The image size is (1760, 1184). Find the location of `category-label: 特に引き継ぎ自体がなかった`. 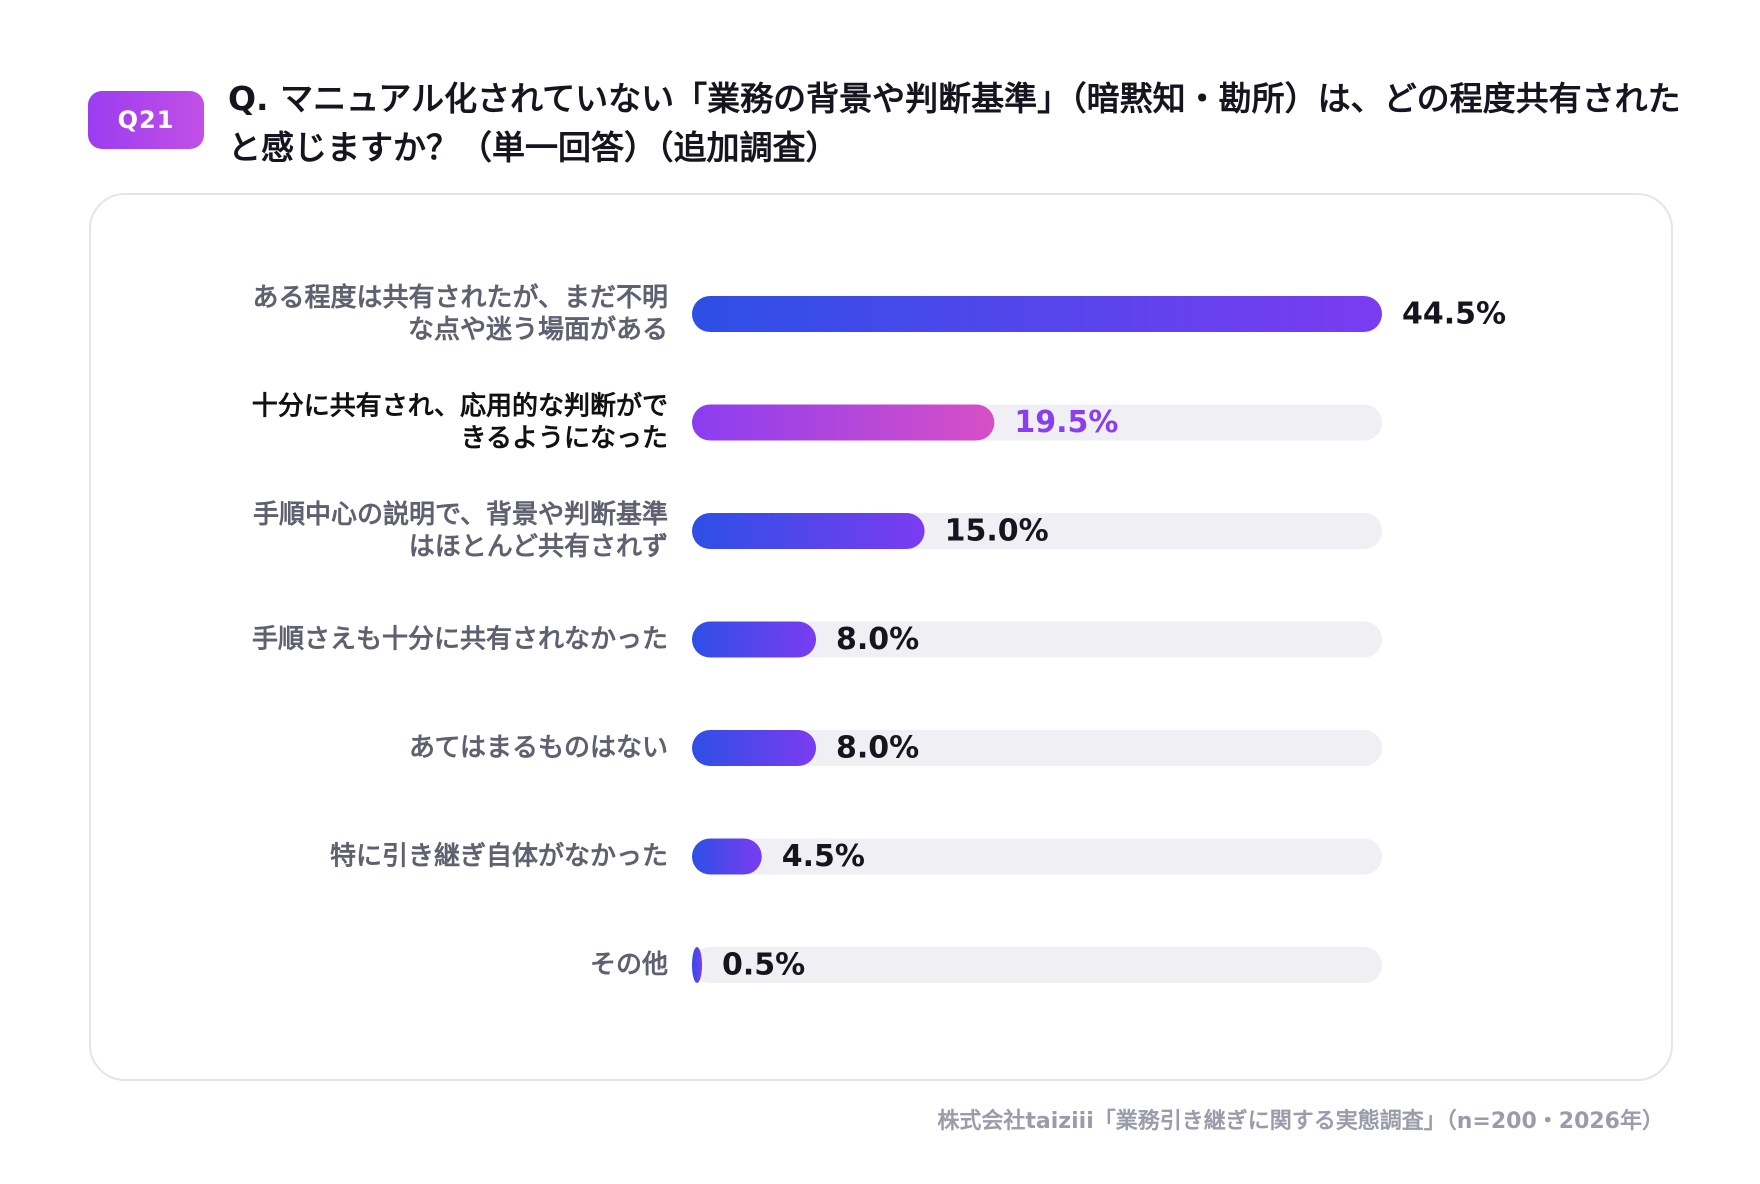

category-label: 特に引き継ぎ自体がなかった is located at coordinates (499, 856).